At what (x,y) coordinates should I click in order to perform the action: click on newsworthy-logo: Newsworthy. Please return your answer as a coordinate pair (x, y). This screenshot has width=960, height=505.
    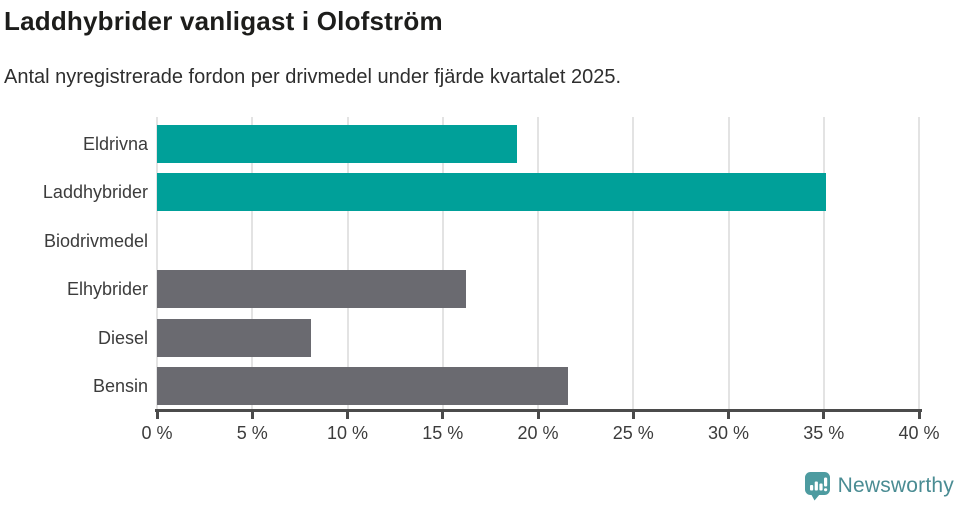
    Looking at the image, I should click on (879, 486).